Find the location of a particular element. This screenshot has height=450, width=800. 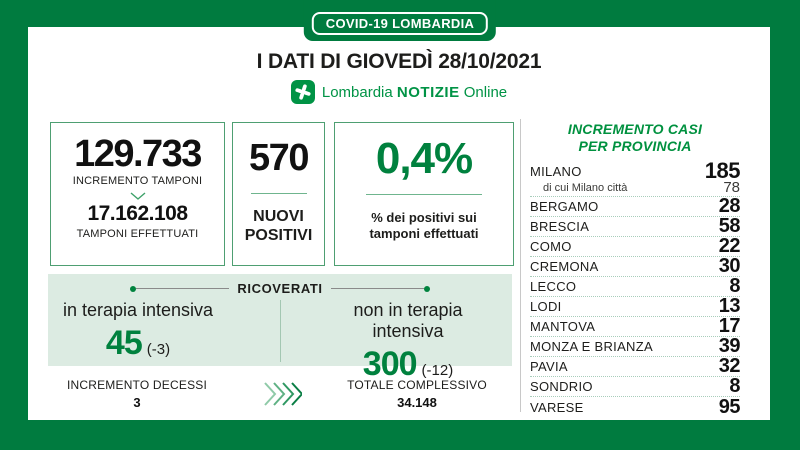

logo-brand: Lombardia is located at coordinates (357, 92).